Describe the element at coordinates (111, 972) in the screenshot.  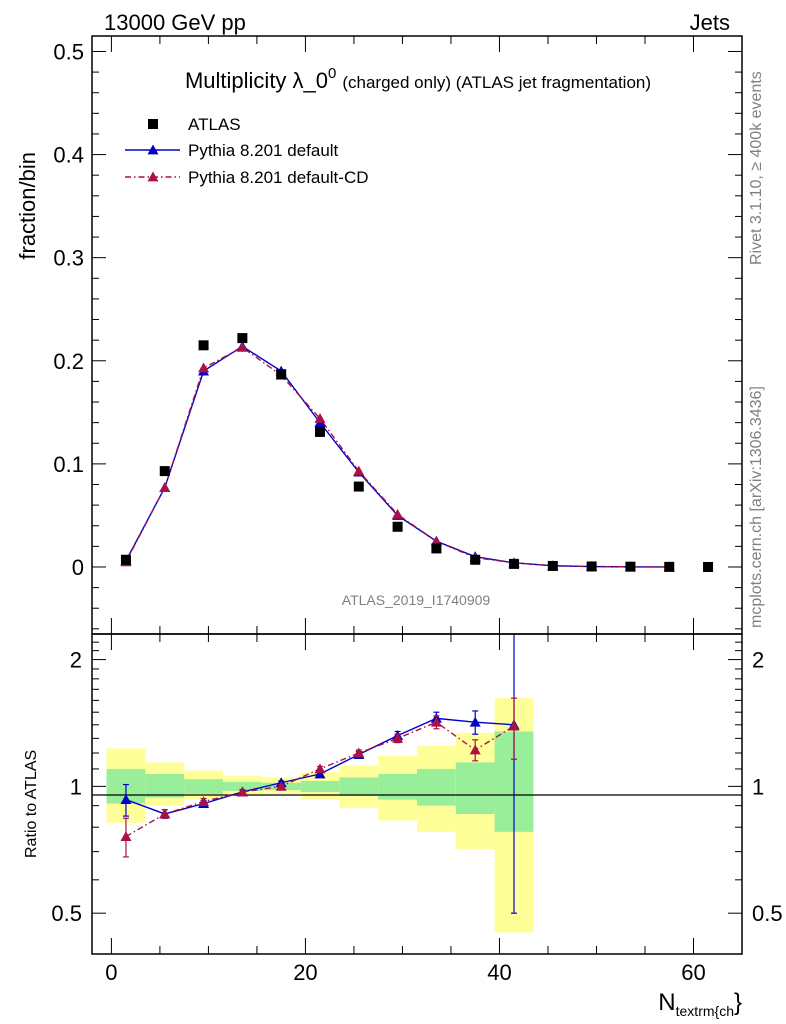
I see `x-tick-label: 0` at that location.